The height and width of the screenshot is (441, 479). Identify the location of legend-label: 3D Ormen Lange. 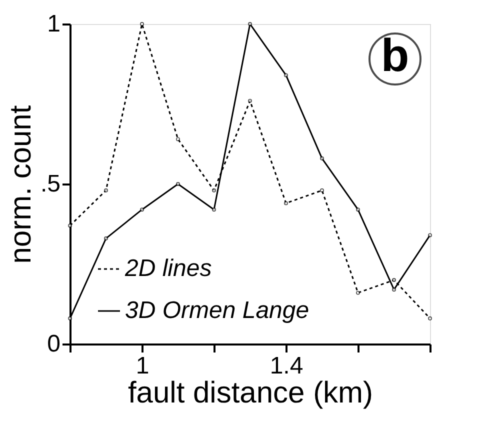
(217, 310).